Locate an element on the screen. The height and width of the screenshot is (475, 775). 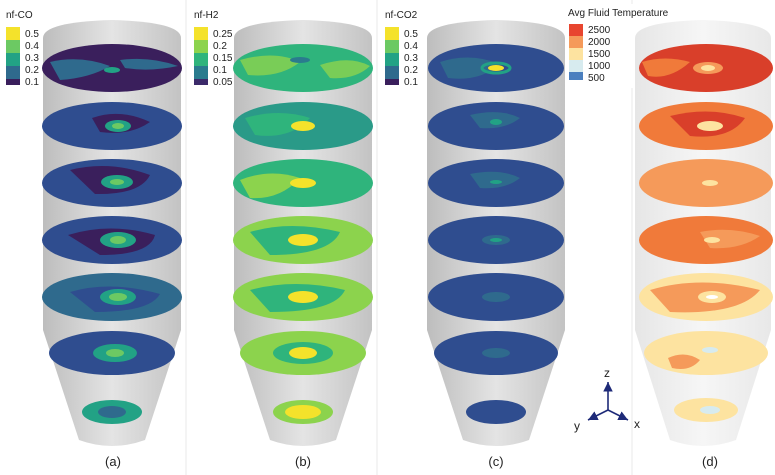
legend-b: nf-H2 0.25 0.2 0.15 0.1 0.05 is located at coordinates (213, 49).